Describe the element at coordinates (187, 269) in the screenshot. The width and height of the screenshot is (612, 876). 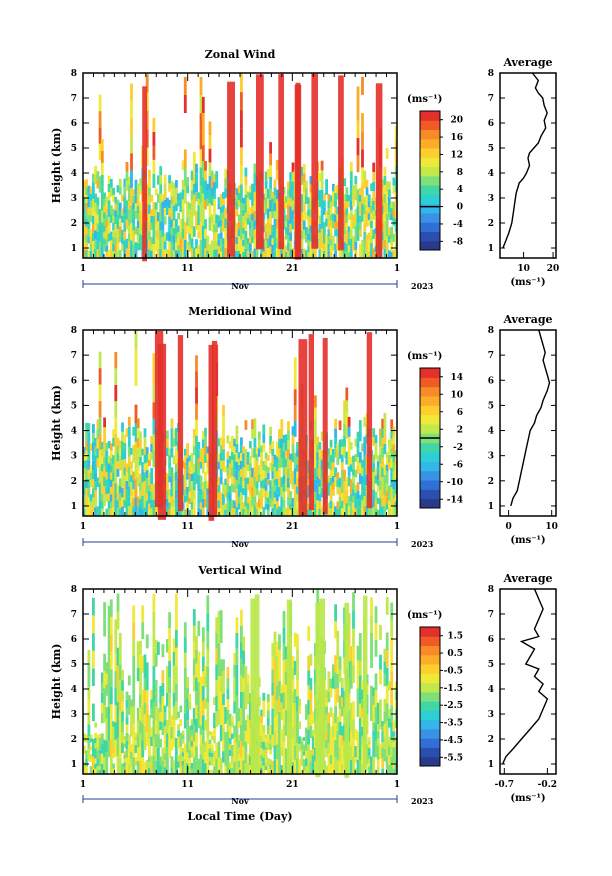
I see `x-tick-label: 11` at that location.